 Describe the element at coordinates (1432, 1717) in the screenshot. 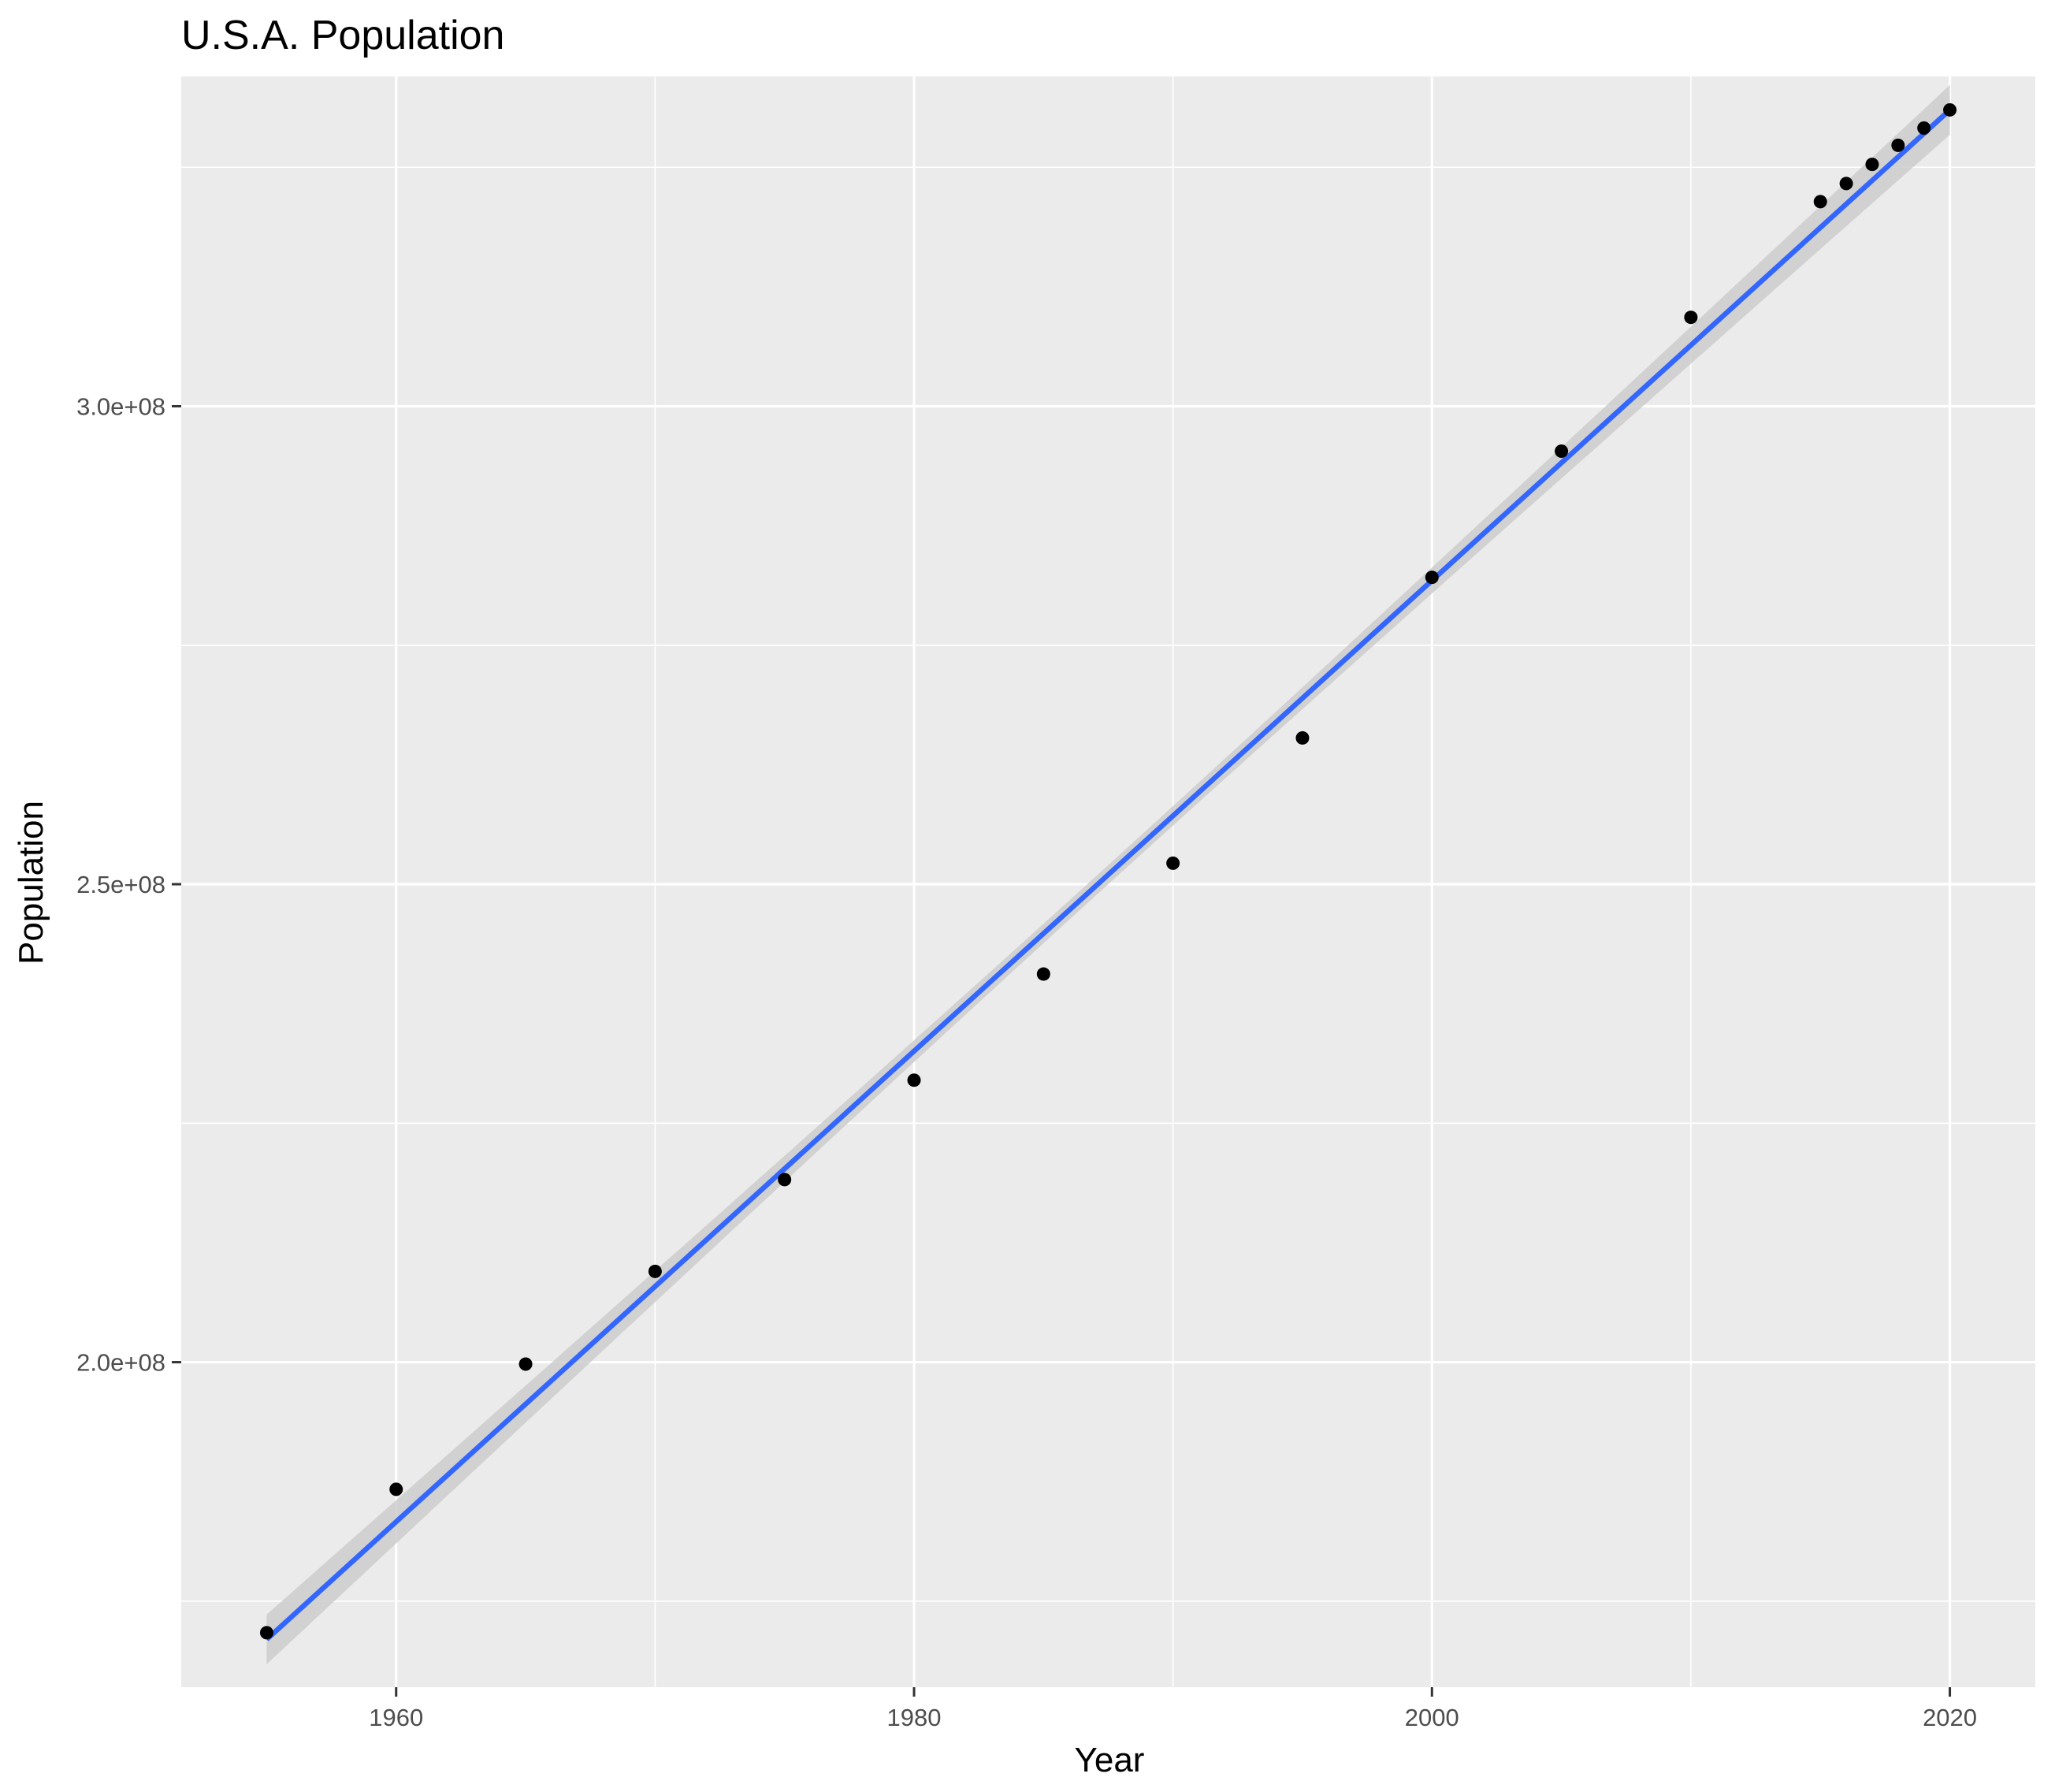

I see `x-tick-label: 2000` at that location.